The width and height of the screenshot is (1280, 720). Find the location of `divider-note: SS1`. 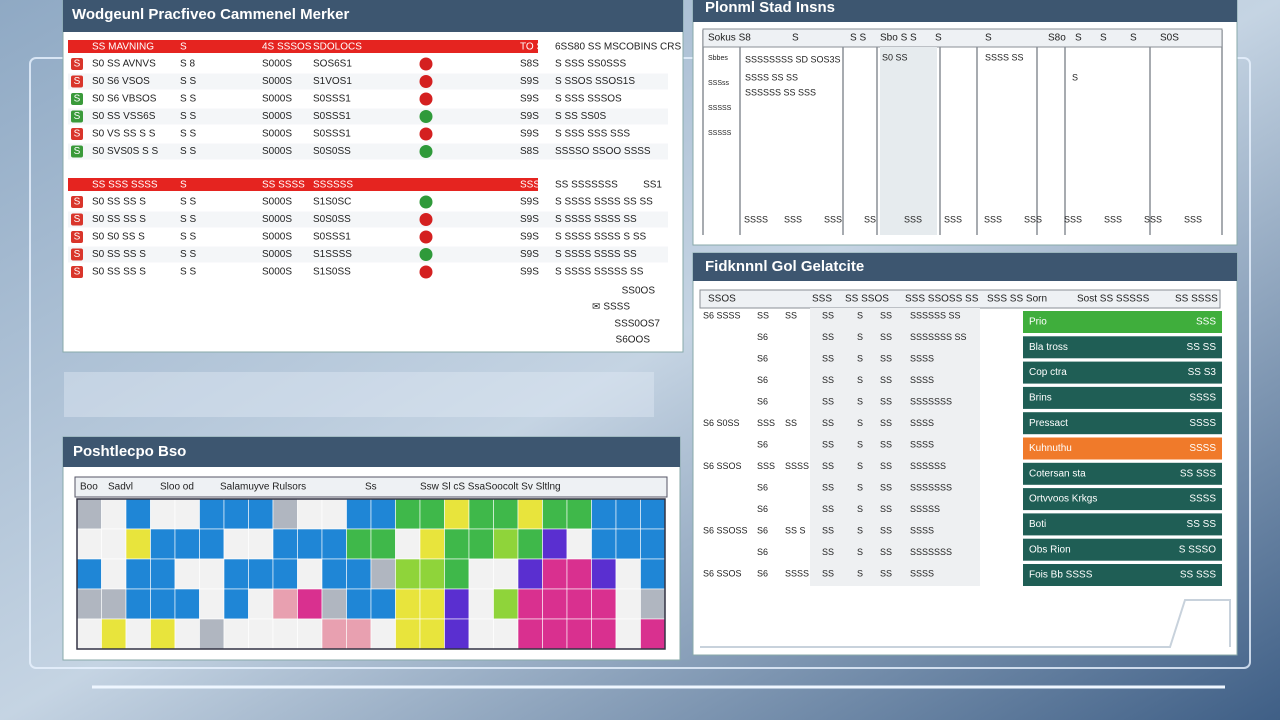

divider-note: SS1 is located at coordinates (652, 185).